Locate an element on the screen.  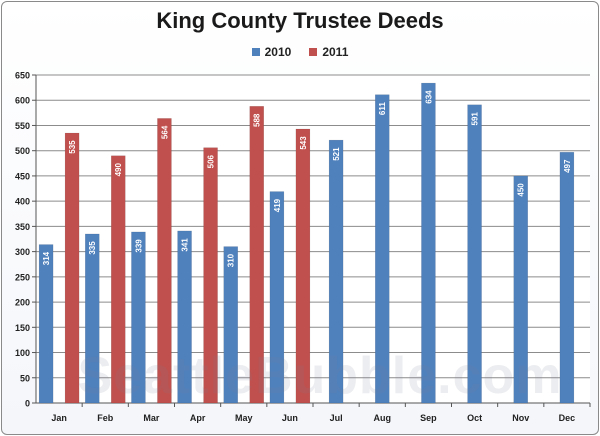
data-label: 450 is located at coordinates (521, 190).